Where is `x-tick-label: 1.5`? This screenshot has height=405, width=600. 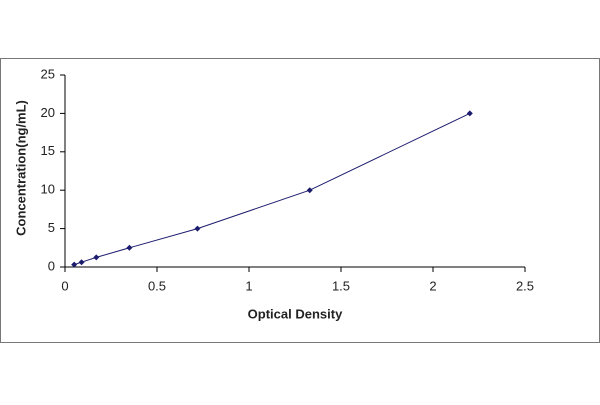
x-tick-label: 1.5 is located at coordinates (341, 285).